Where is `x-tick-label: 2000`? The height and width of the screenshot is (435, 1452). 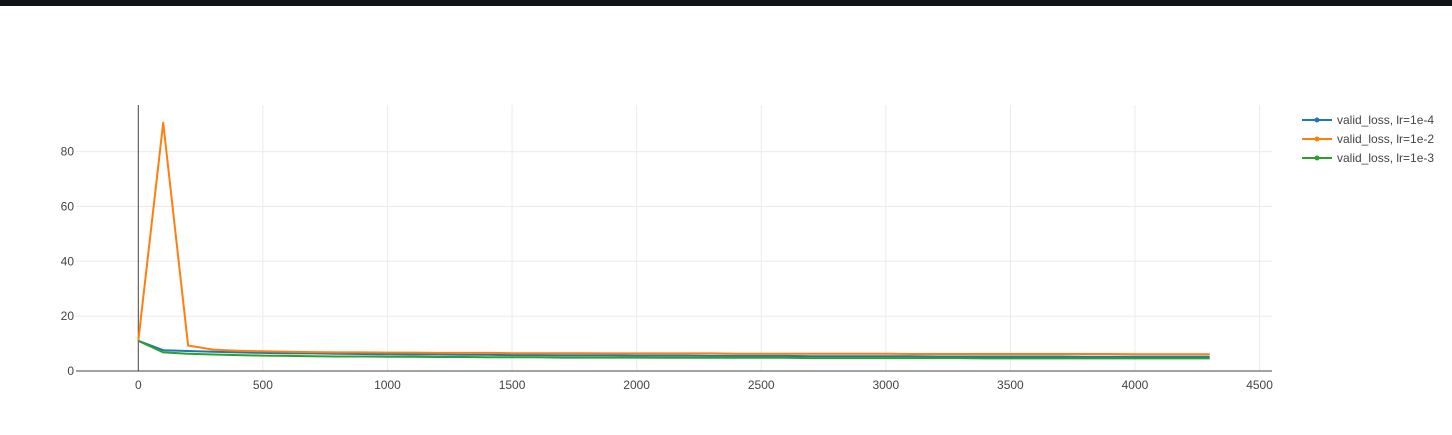
x-tick-label: 2000 is located at coordinates (636, 385).